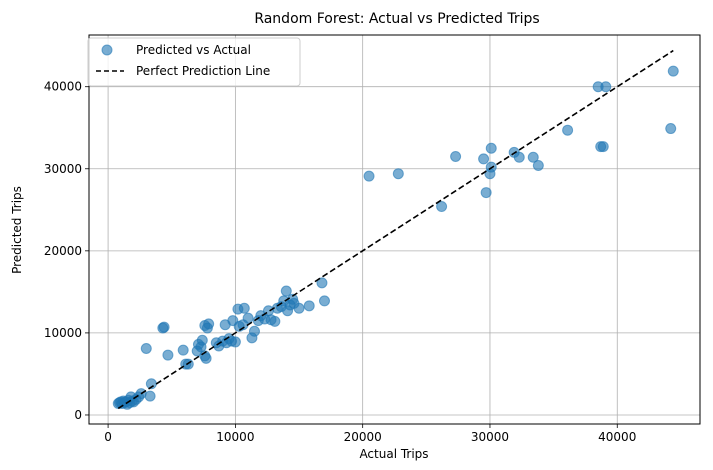 This screenshot has height=470, width=713. Describe the element at coordinates (363, 437) in the screenshot. I see `x-tick-label: 20000` at that location.